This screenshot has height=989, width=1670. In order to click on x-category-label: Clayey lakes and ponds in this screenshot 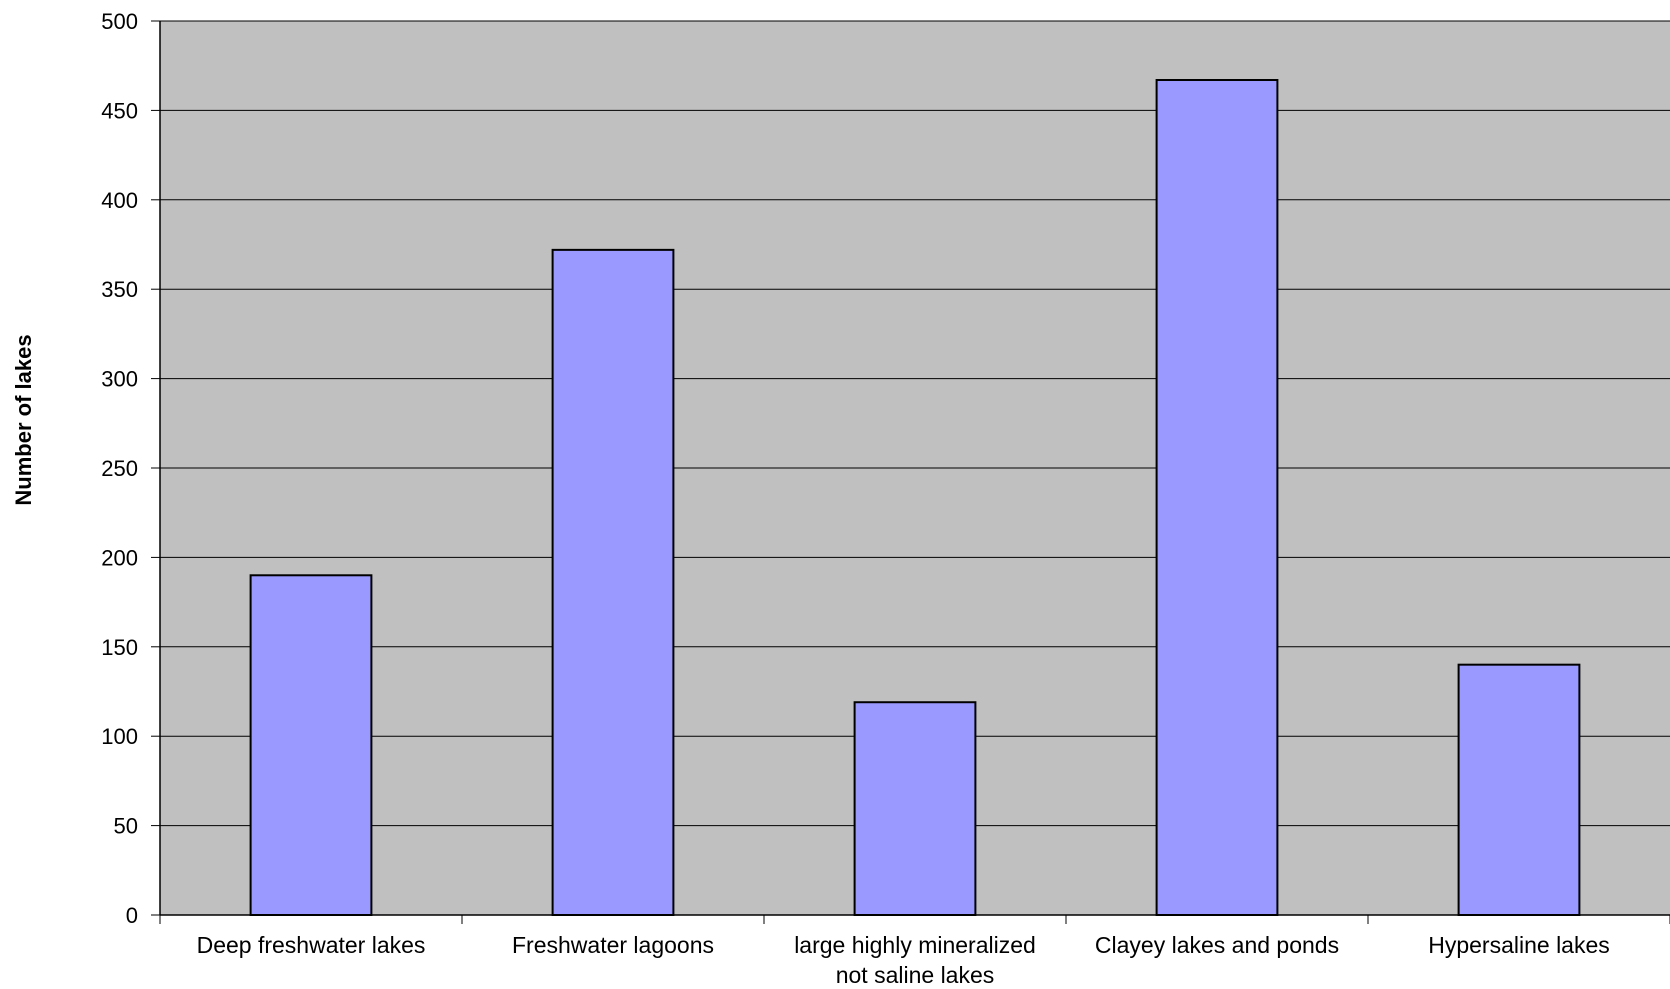, I will do `click(1217, 945)`.